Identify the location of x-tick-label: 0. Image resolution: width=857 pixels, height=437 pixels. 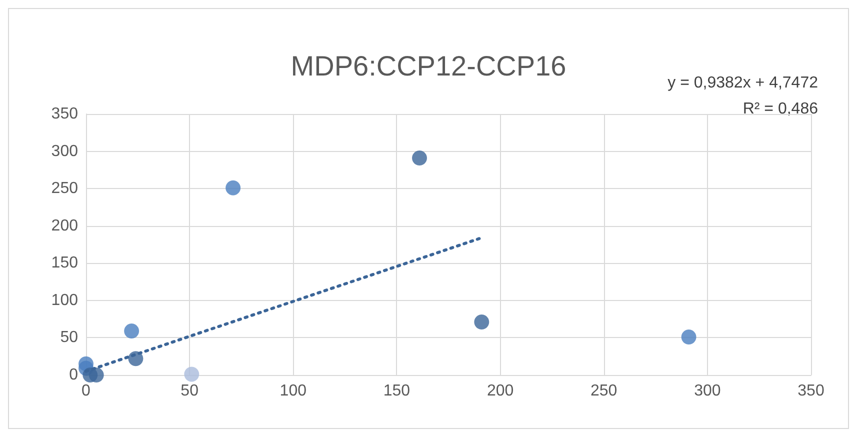
(86, 391).